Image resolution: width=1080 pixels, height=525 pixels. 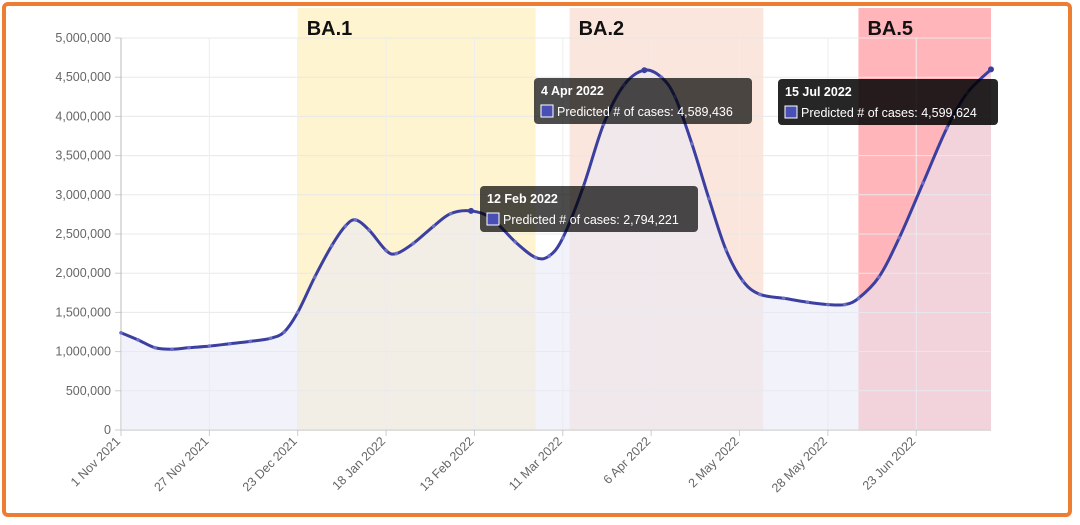 I want to click on x-tick-label: 11 Mar 2022, so click(x=535, y=463).